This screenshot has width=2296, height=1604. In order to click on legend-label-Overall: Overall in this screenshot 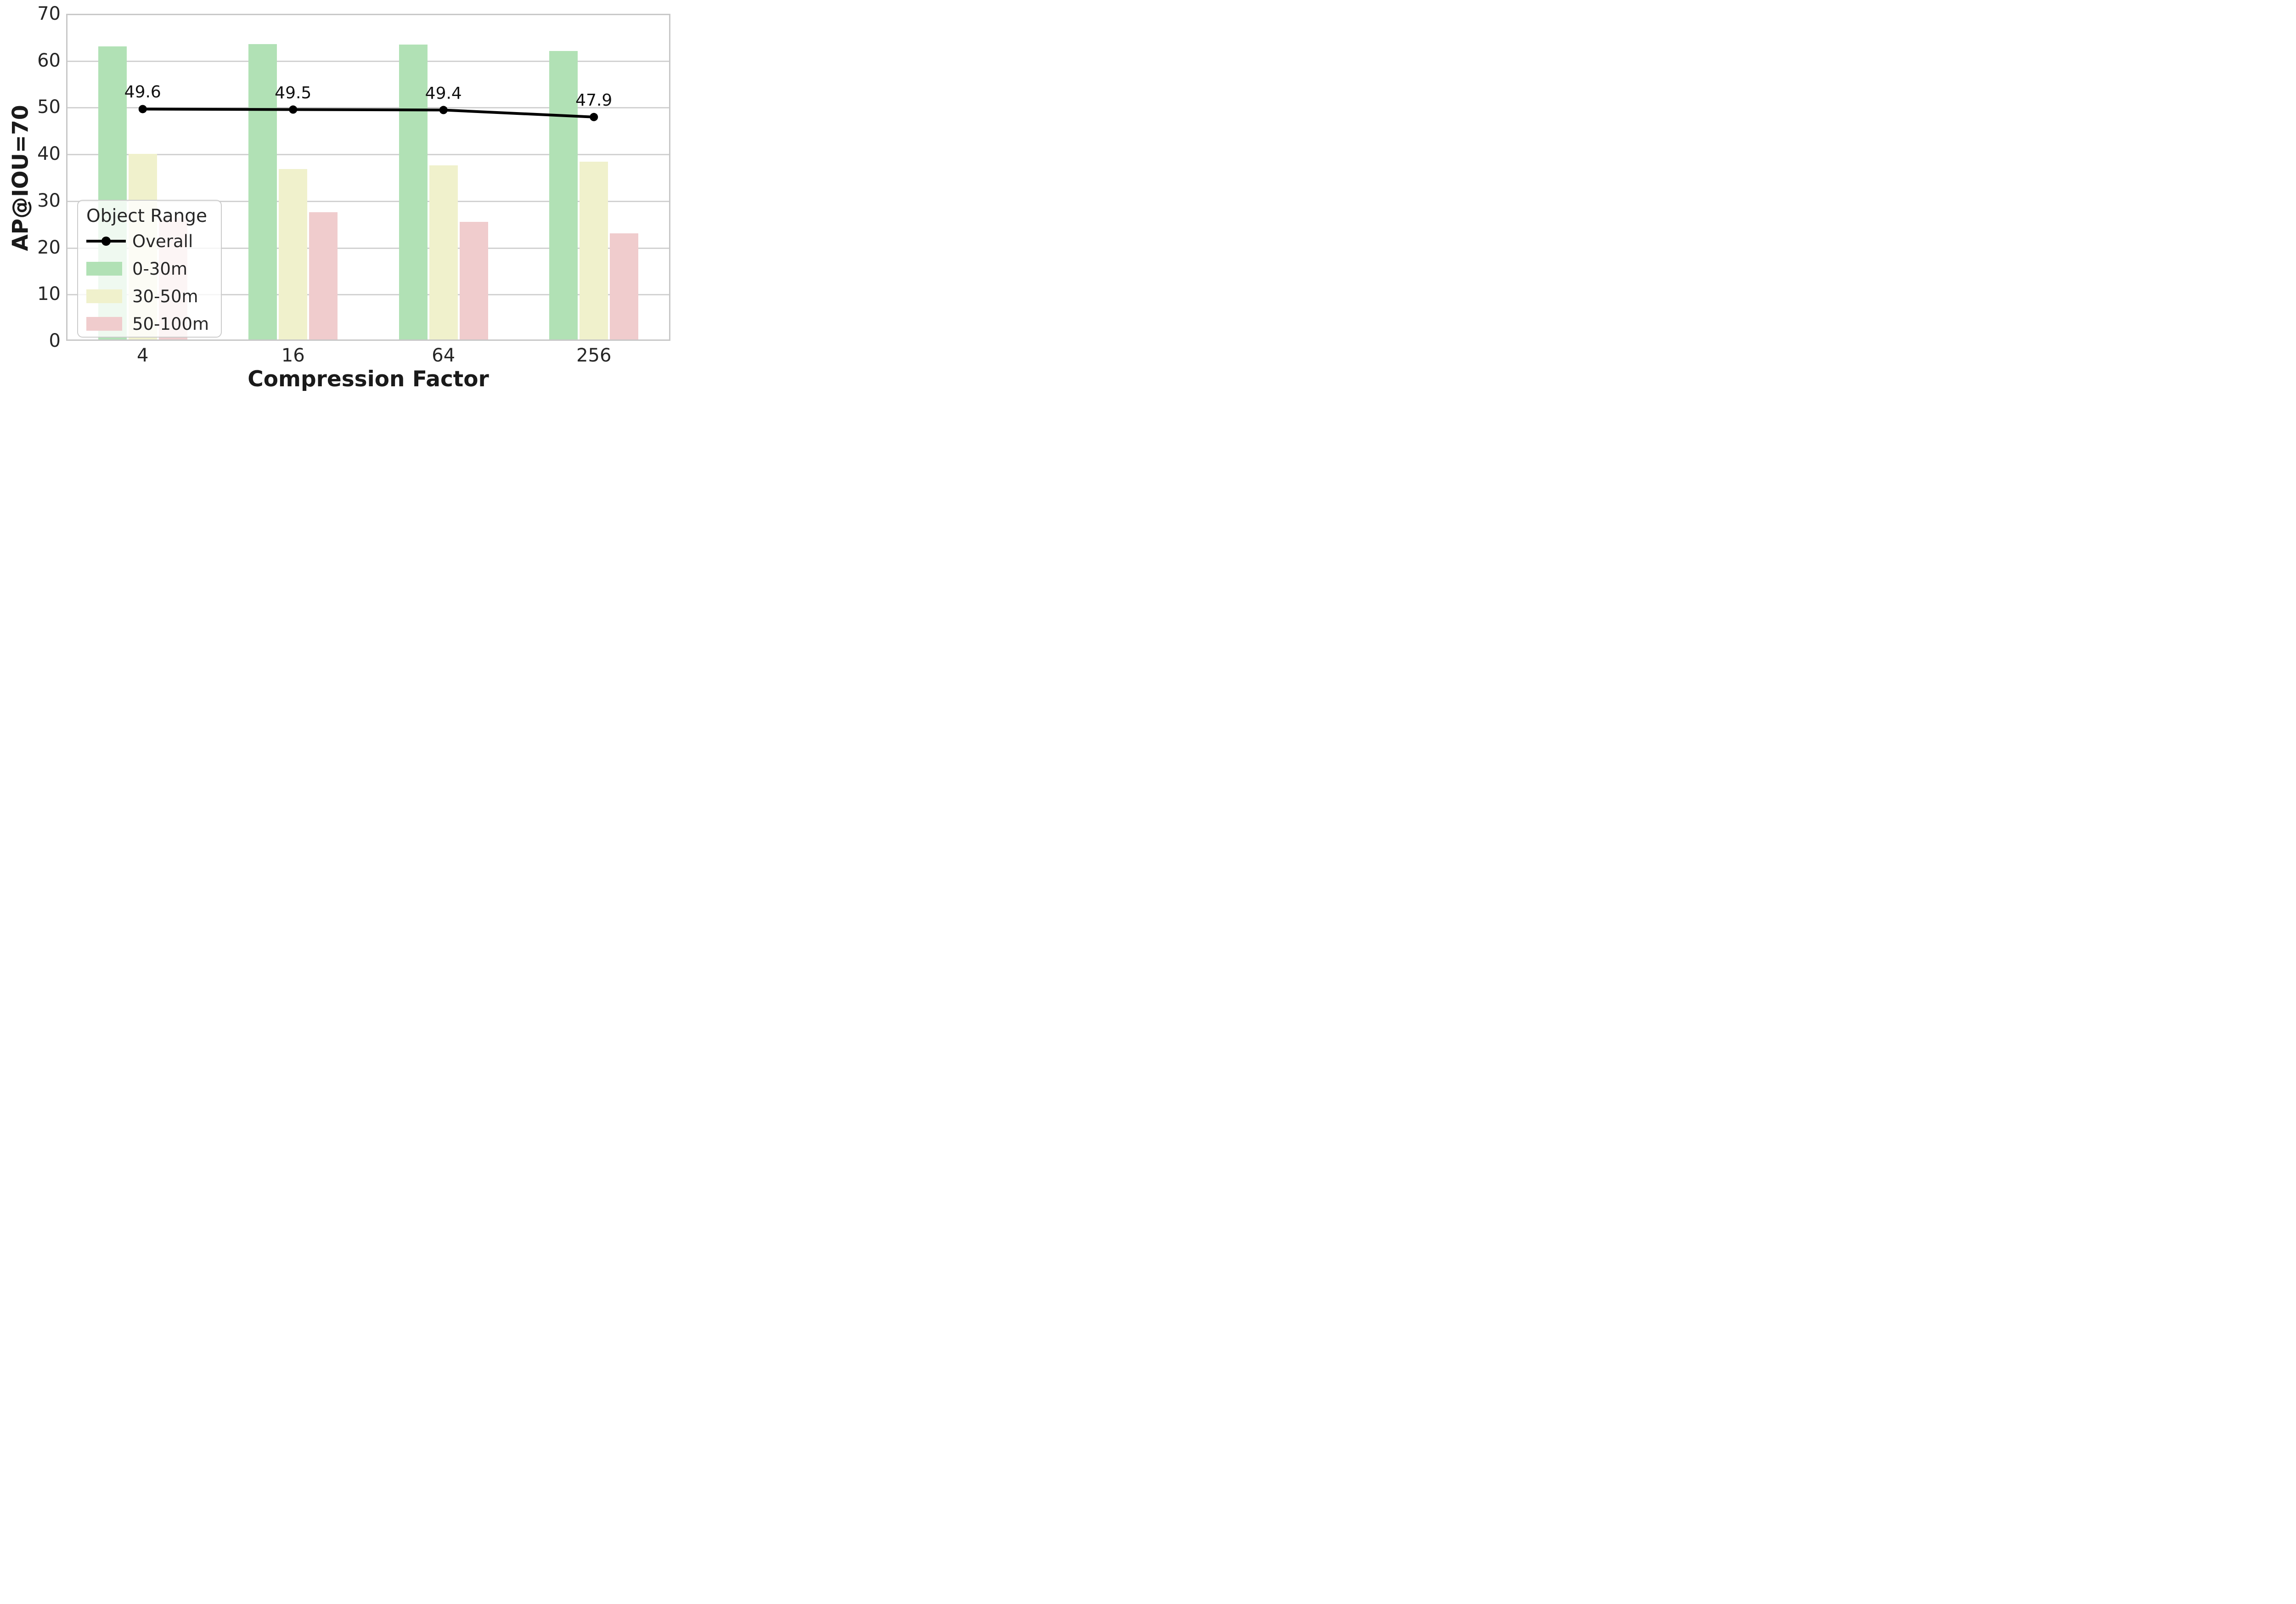, I will do `click(162, 241)`.